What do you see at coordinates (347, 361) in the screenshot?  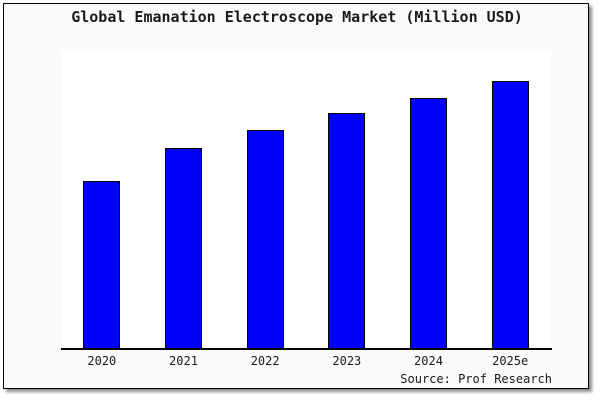 I see `x-tick-label-2023: 2023` at bounding box center [347, 361].